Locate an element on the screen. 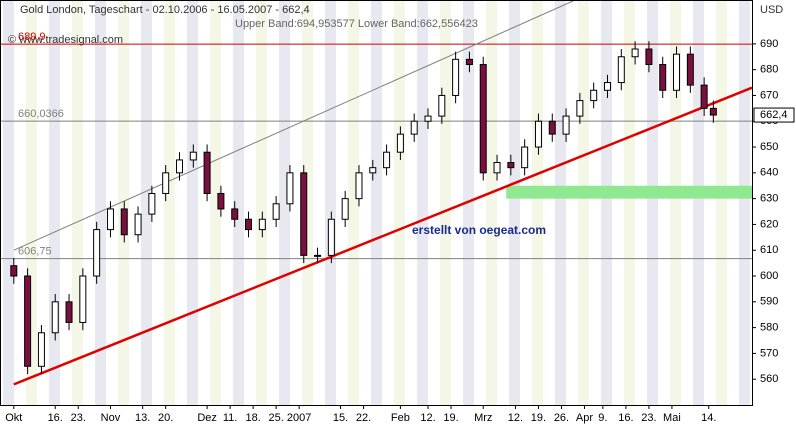 The image size is (796, 427). last-price-label: 662,4 is located at coordinates (774, 115).